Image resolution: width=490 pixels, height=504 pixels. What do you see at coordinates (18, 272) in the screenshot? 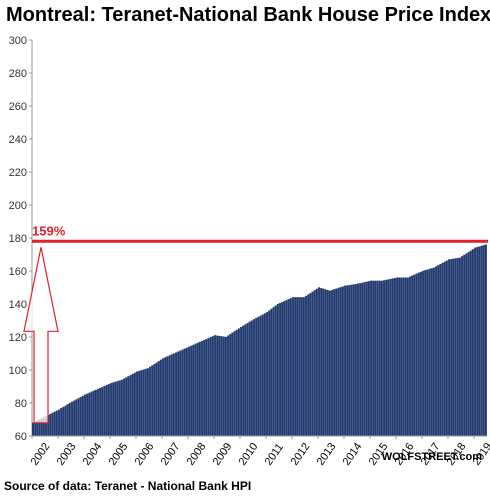
I see `y-tick-label: 160` at bounding box center [18, 272].